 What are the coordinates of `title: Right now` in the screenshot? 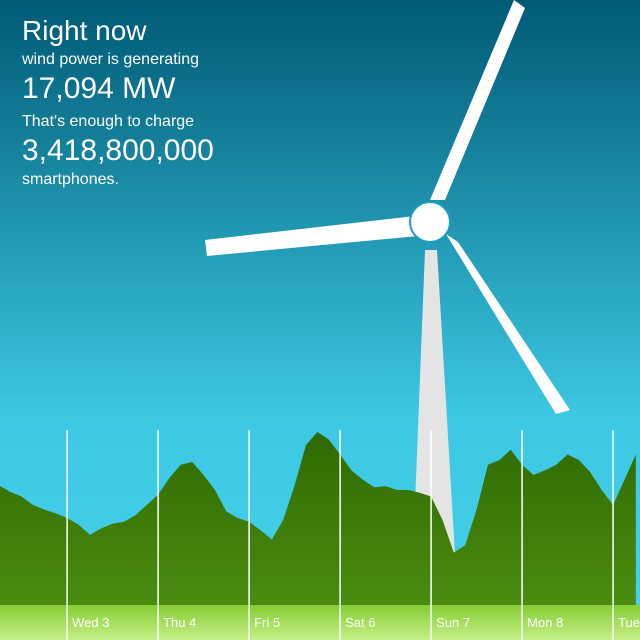 It's located at (84, 30).